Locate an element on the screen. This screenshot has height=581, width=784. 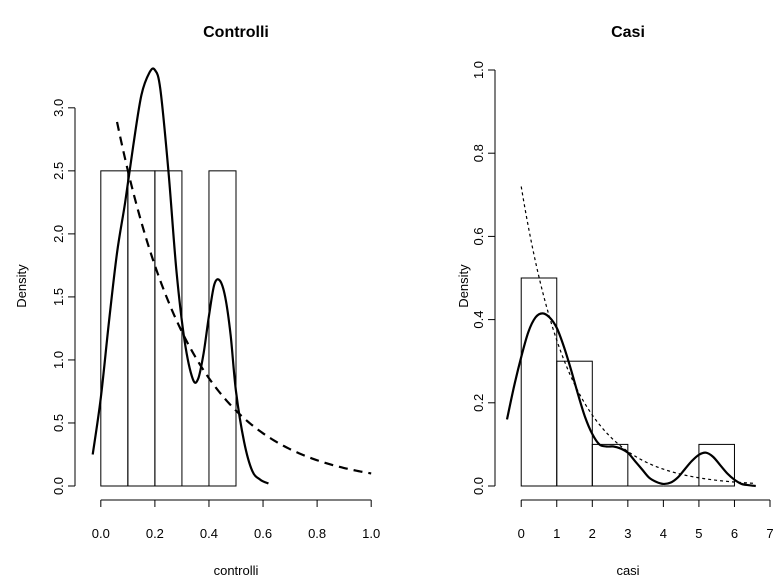
y-axis: 0.0 0.2 0.4 0.6 0.8 1.0 is located at coordinates (483, 278).